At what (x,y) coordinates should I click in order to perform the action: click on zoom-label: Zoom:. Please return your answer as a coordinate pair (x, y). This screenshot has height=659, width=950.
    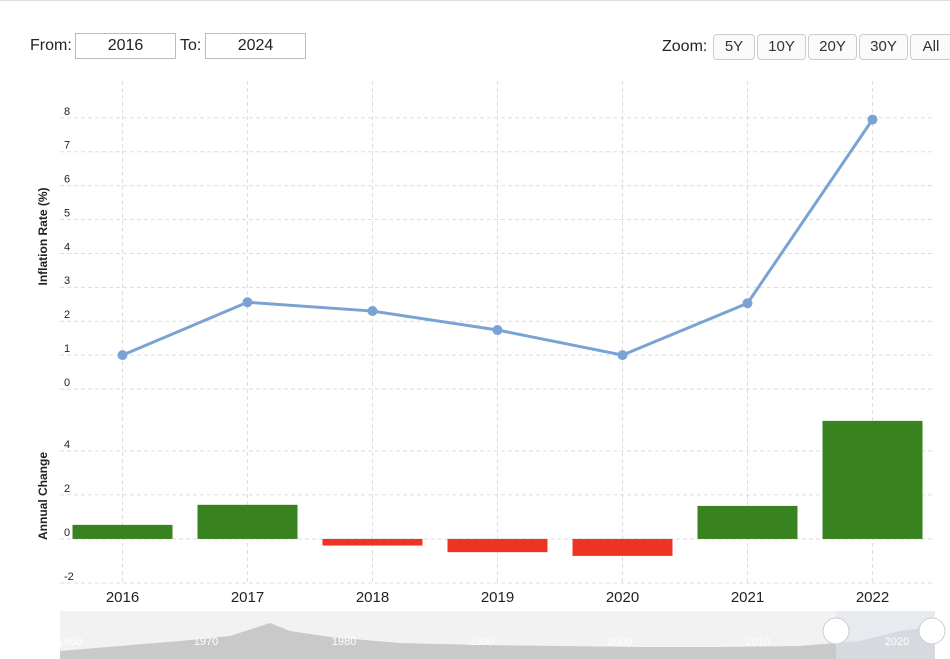
    Looking at the image, I should click on (685, 46).